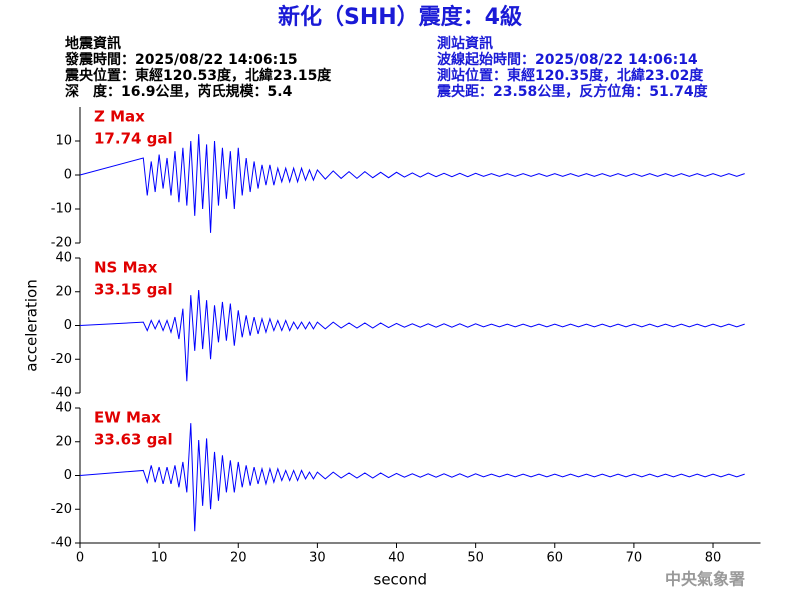 Image resolution: width=800 pixels, height=604 pixels. I want to click on info-right: 測站位置：東經120.35度，北緯23.02度, so click(570, 75).